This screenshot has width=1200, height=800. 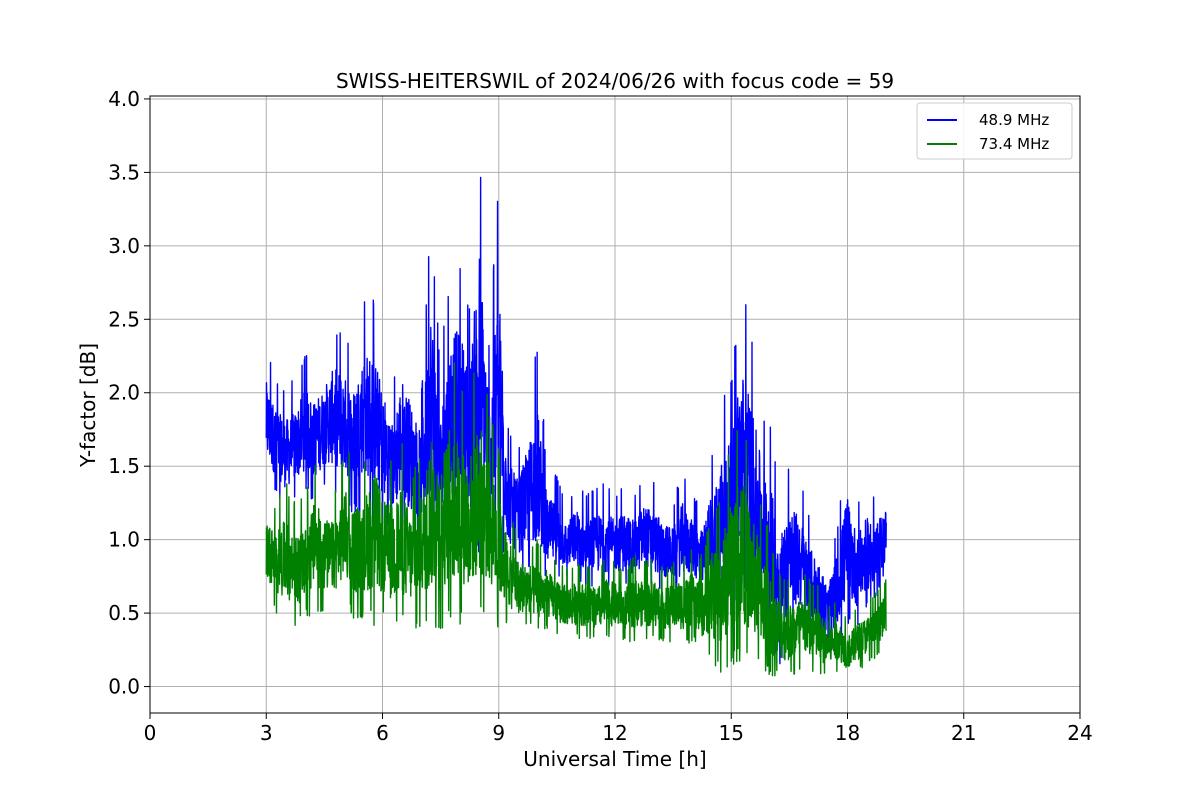 What do you see at coordinates (124, 466) in the screenshot?
I see `y-tick-label: 1.5` at bounding box center [124, 466].